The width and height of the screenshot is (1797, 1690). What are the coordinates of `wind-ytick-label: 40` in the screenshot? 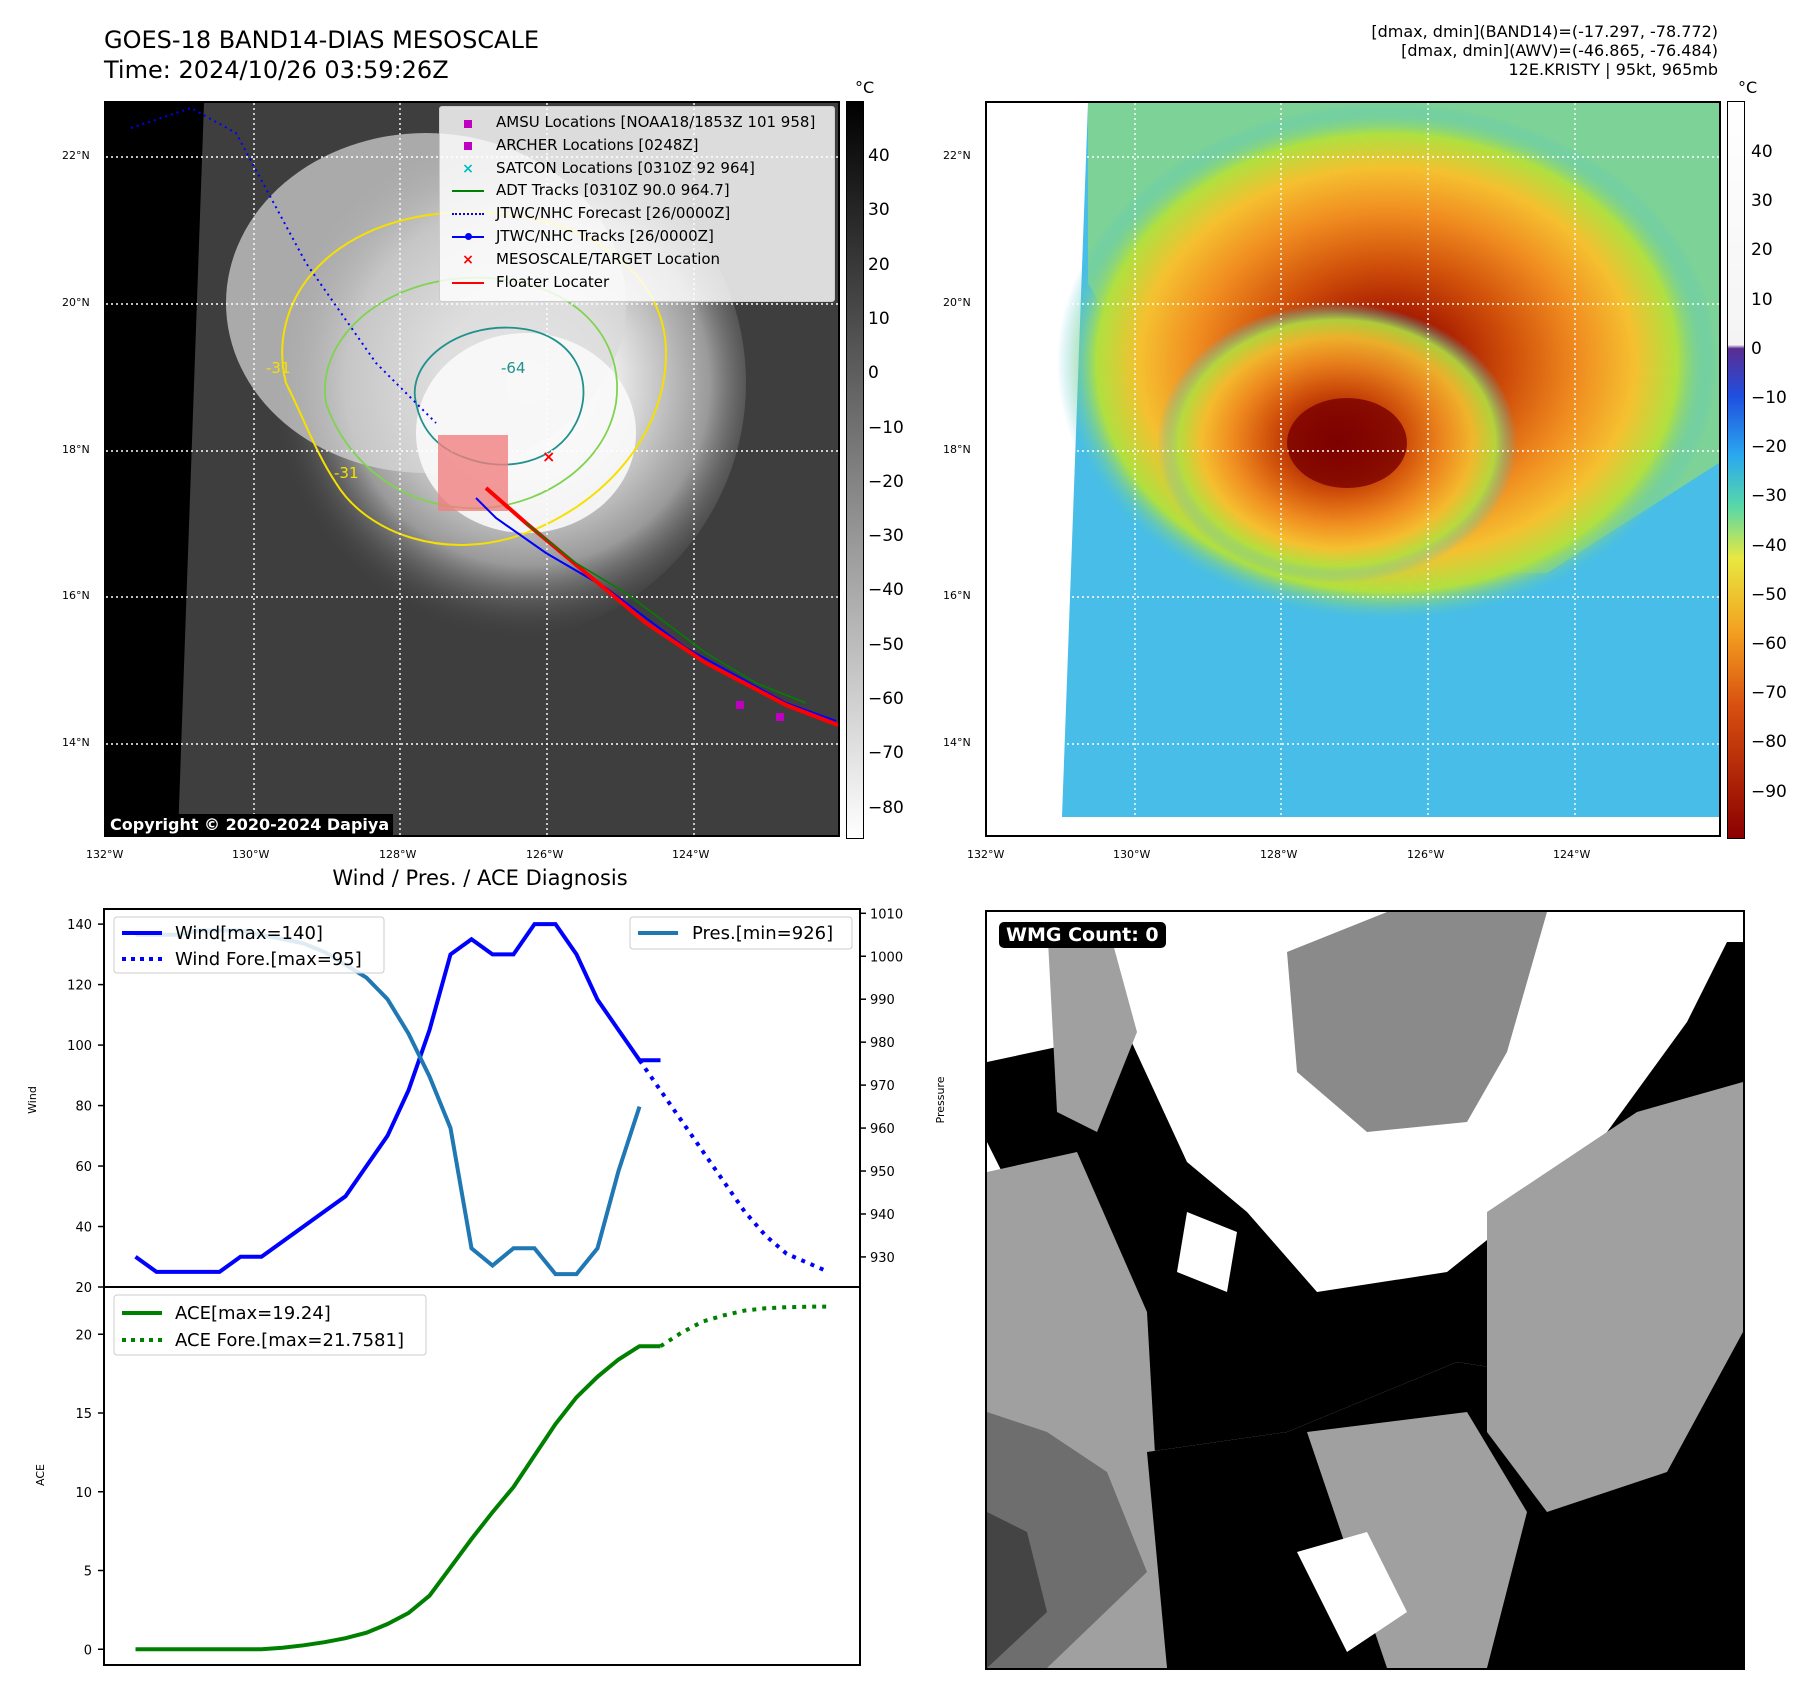 It's located at (83, 1228).